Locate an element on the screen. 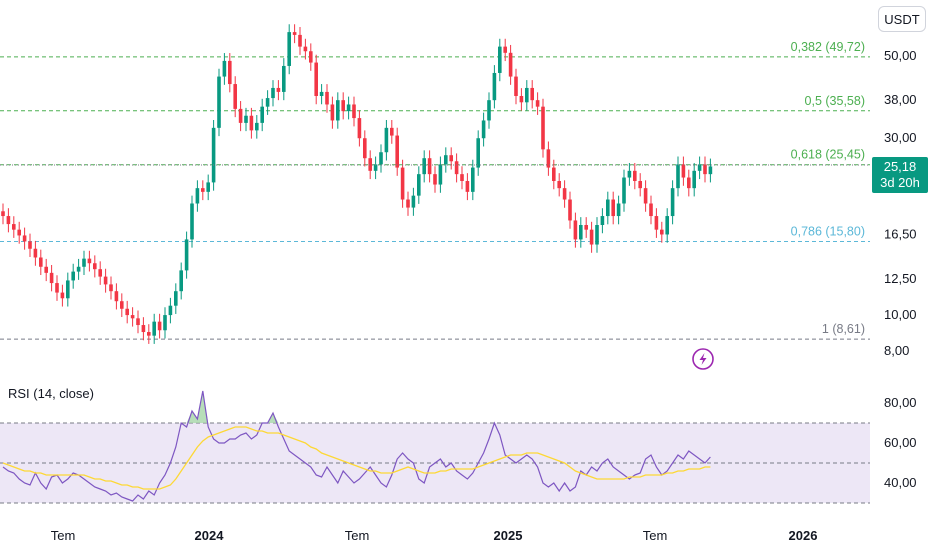 The width and height of the screenshot is (932, 550). price-axis-label: 16,50 is located at coordinates (900, 233).